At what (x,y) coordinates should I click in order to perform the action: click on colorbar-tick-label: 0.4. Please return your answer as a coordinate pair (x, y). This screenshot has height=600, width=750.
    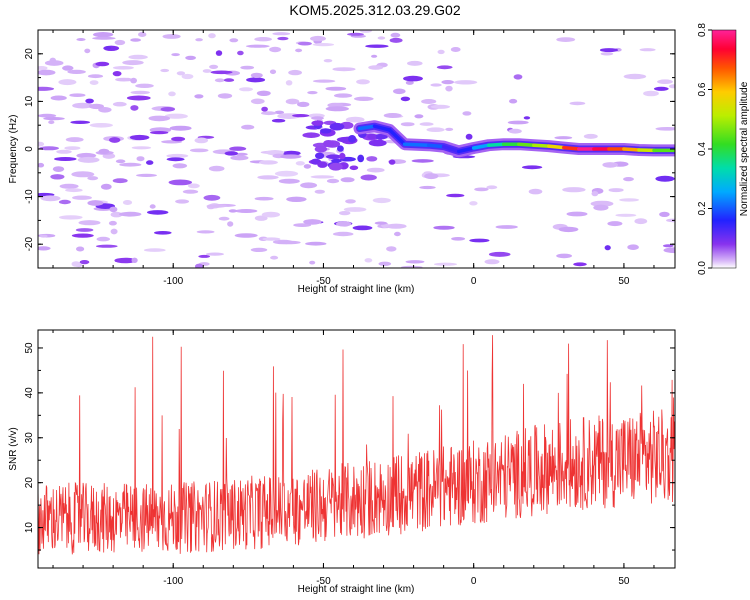
    Looking at the image, I should click on (702, 149).